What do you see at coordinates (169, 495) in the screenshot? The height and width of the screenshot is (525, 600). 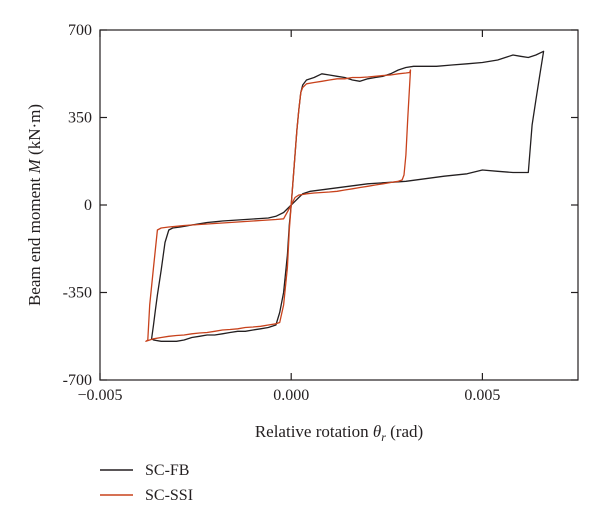 I see `legend-label-sc-ssi: SC-SSI` at bounding box center [169, 495].